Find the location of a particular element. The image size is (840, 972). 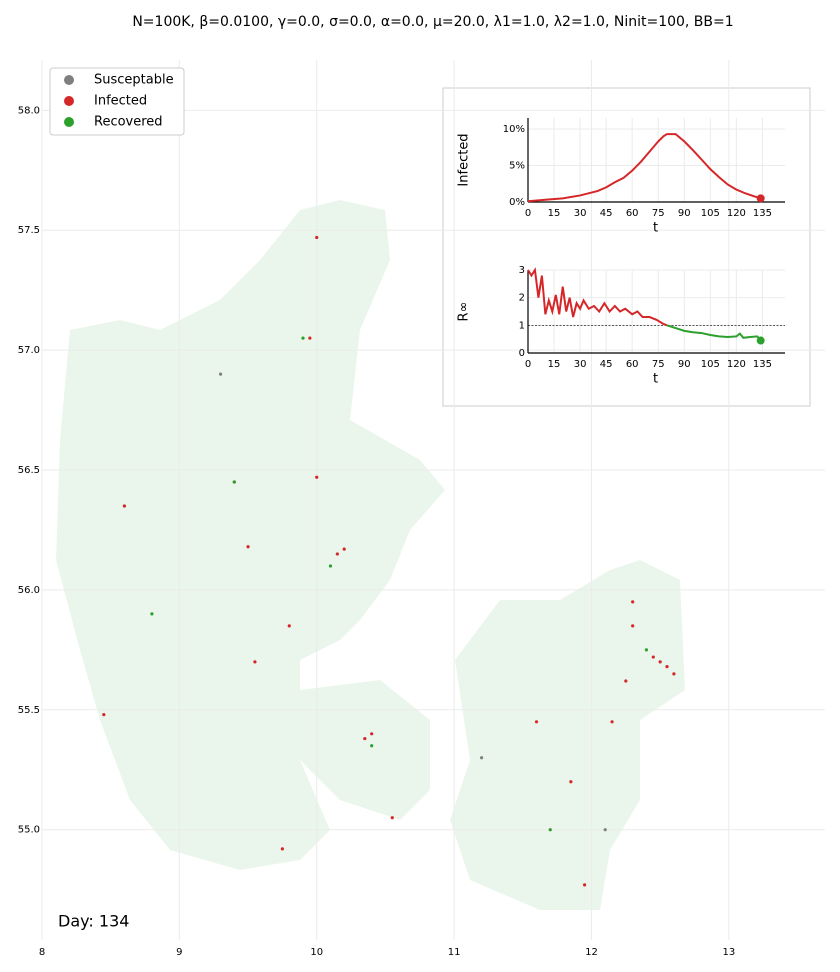

x-tick-label: 10 is located at coordinates (316, 952).